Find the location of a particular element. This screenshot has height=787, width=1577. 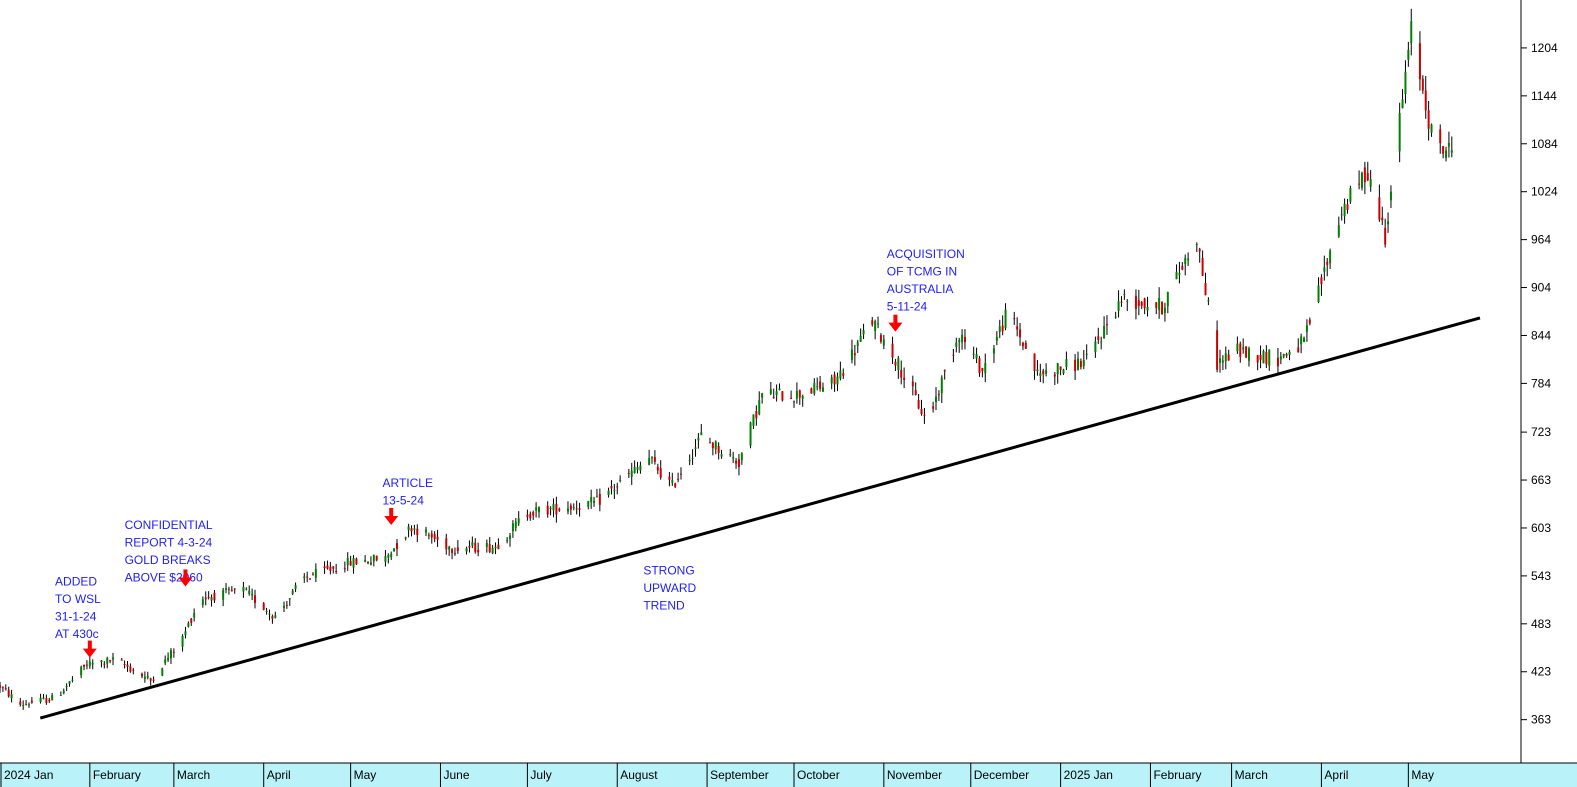

x-month-label: April is located at coordinates (279, 775).